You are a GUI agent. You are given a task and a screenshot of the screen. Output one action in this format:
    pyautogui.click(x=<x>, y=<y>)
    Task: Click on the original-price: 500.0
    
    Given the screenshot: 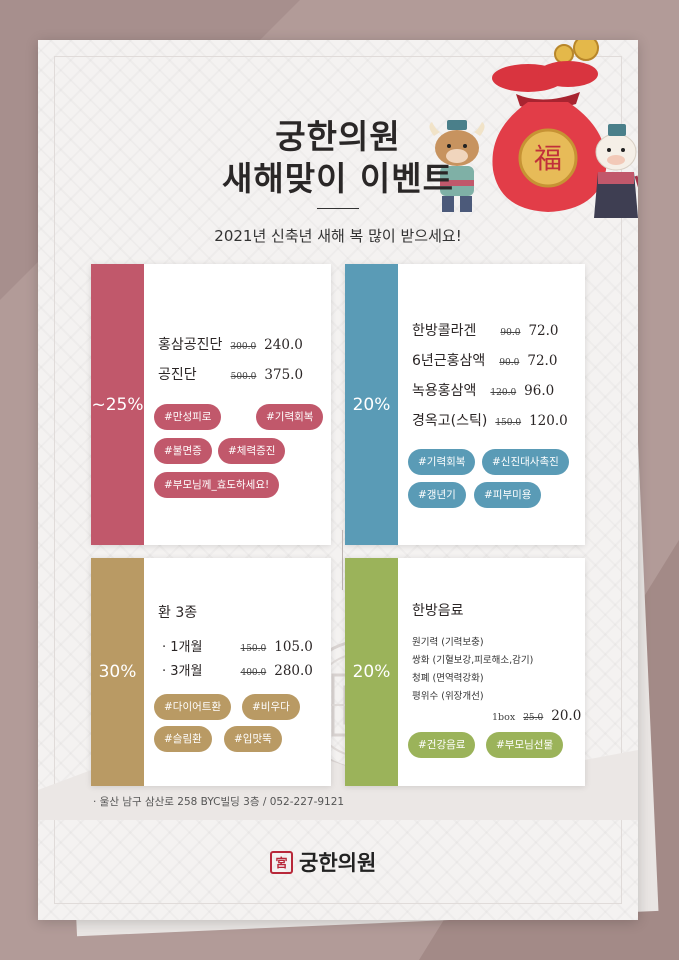 What is the action you would take?
    pyautogui.click(x=243, y=377)
    